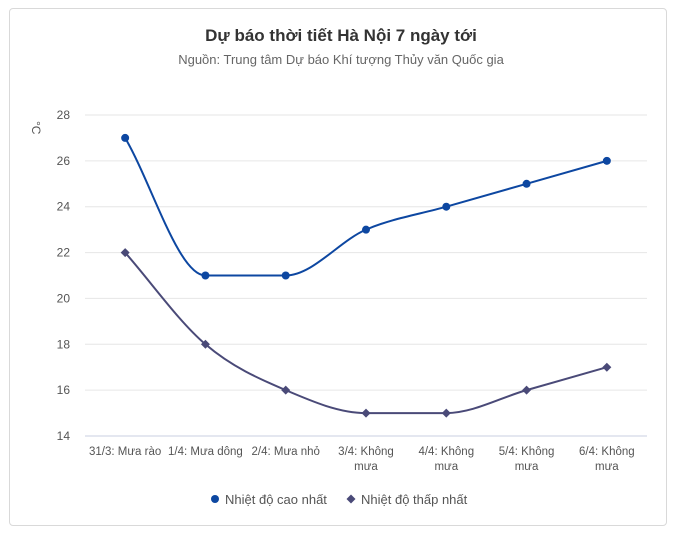 The height and width of the screenshot is (538, 682). What do you see at coordinates (125, 452) in the screenshot?
I see `x-tick-label: 31/3: Mưa rào` at bounding box center [125, 452].